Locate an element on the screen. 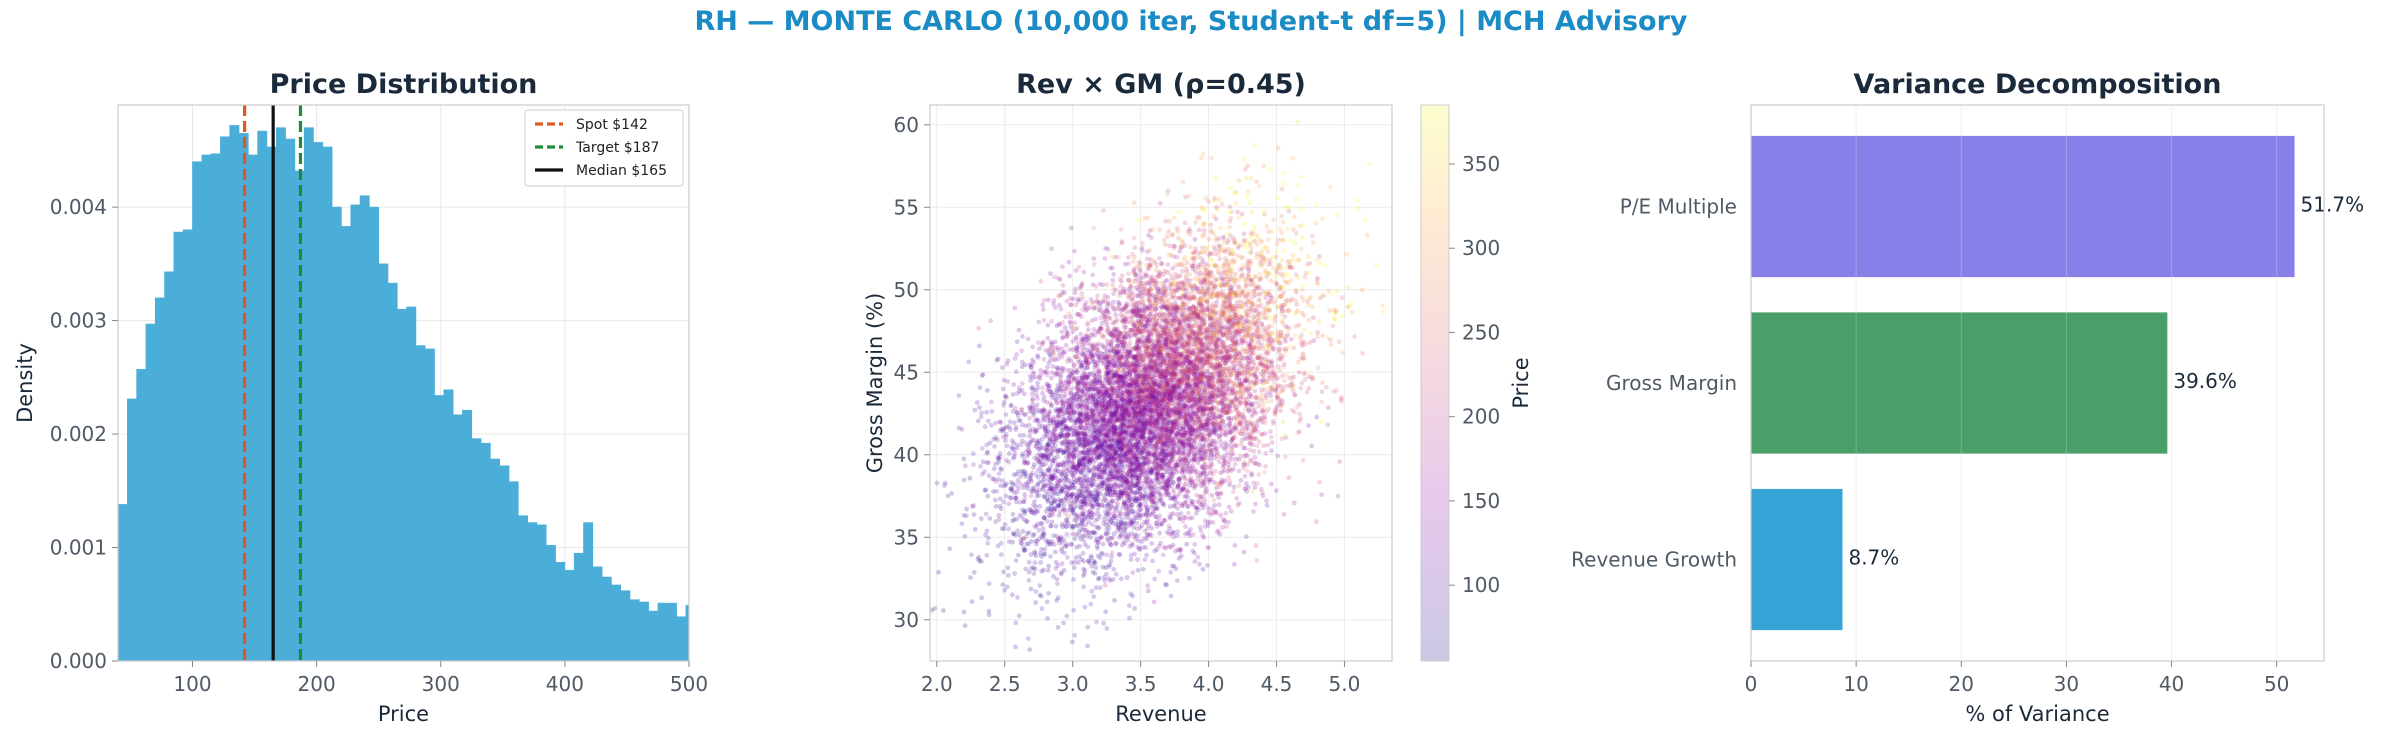 The width and height of the screenshot is (2382, 742). legend-entry: Spot $142 is located at coordinates (612, 125).